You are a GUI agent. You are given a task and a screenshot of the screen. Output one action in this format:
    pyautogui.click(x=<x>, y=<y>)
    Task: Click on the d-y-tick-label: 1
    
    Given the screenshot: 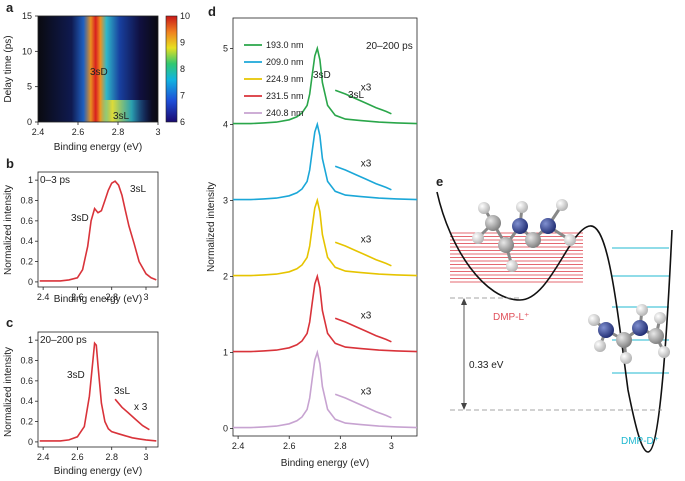 What is the action you would take?
    pyautogui.click(x=225, y=352)
    